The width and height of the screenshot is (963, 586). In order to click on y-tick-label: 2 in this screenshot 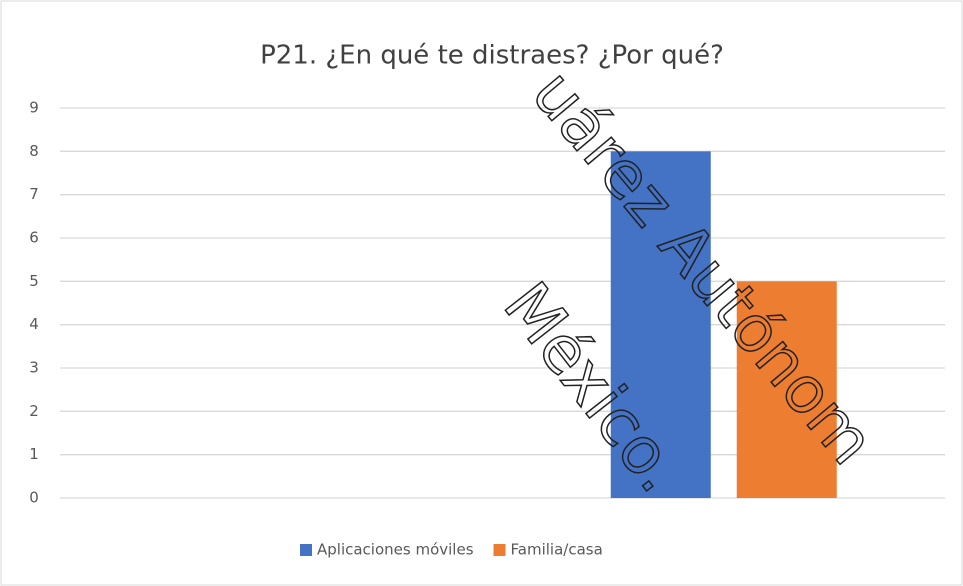, I will do `click(34, 411)`.